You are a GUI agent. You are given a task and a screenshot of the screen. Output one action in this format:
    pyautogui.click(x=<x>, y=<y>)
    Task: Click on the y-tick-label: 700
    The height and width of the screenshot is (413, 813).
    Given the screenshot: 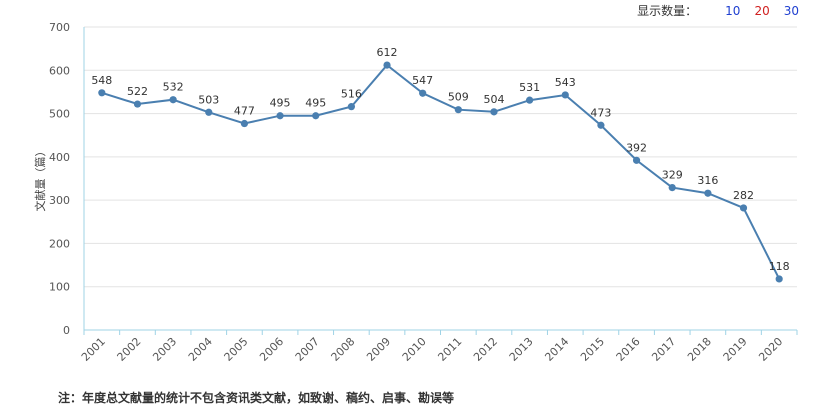 What is the action you would take?
    pyautogui.click(x=59, y=27)
    